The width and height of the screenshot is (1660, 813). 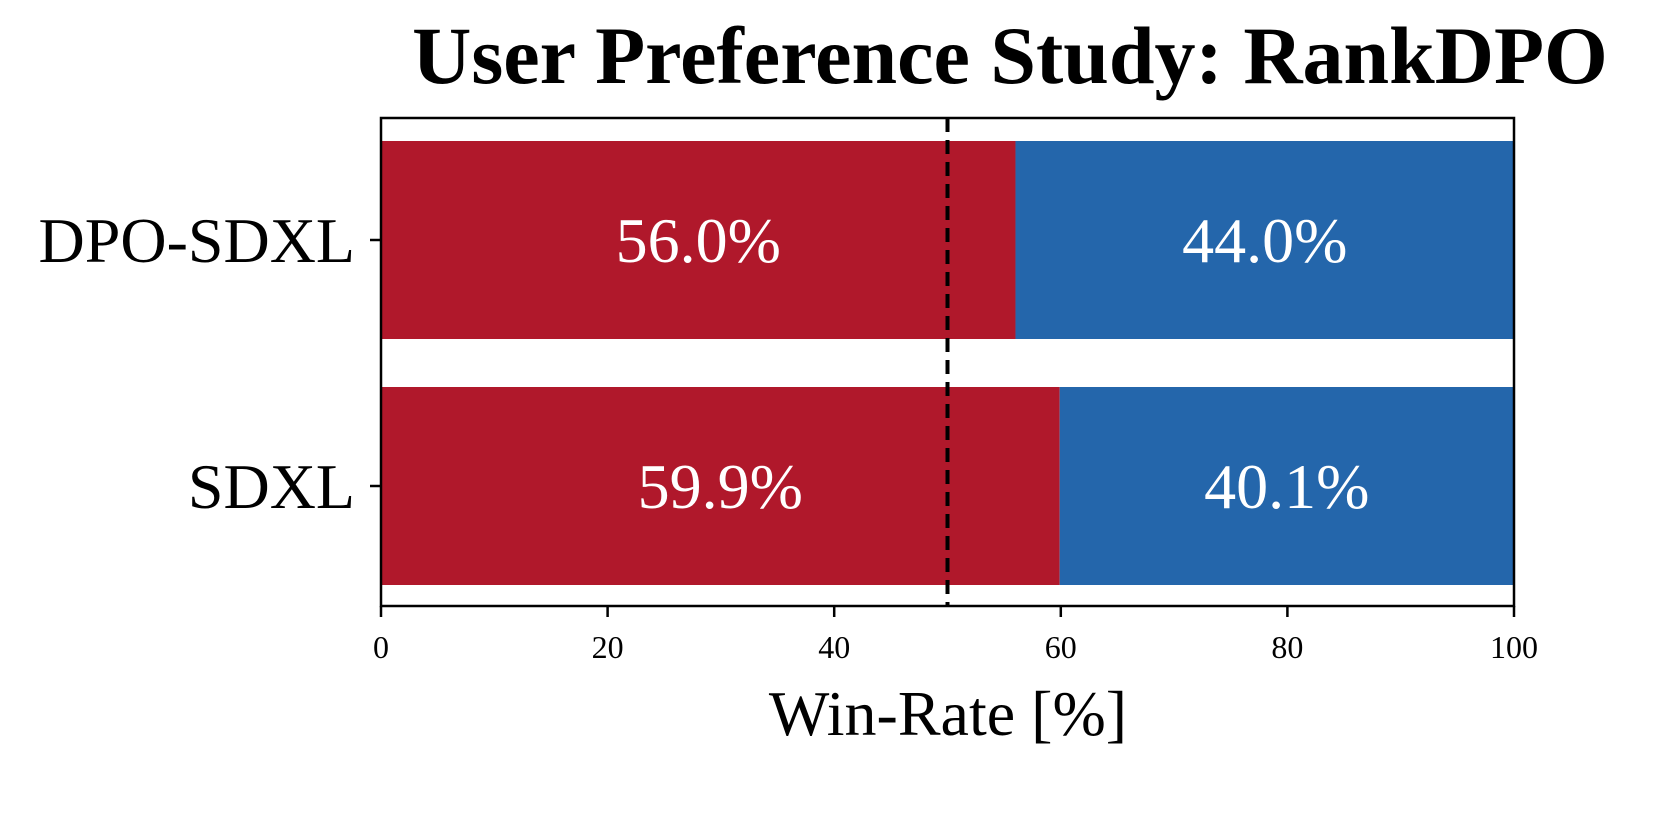 I want to click on bar-label-dpo-sdxl-segment-1: 56.0%, so click(x=698, y=240).